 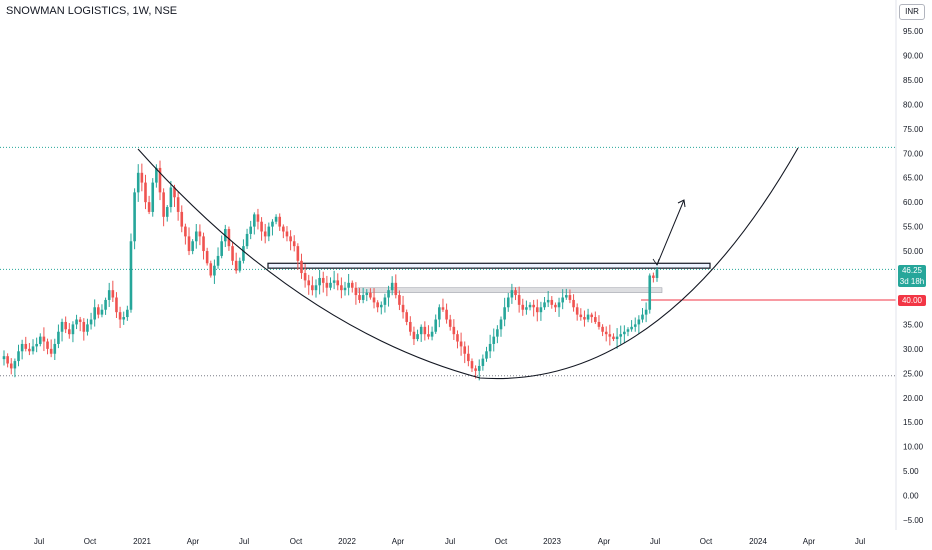 I want to click on y-tick-label: 50.00, so click(x=913, y=251).